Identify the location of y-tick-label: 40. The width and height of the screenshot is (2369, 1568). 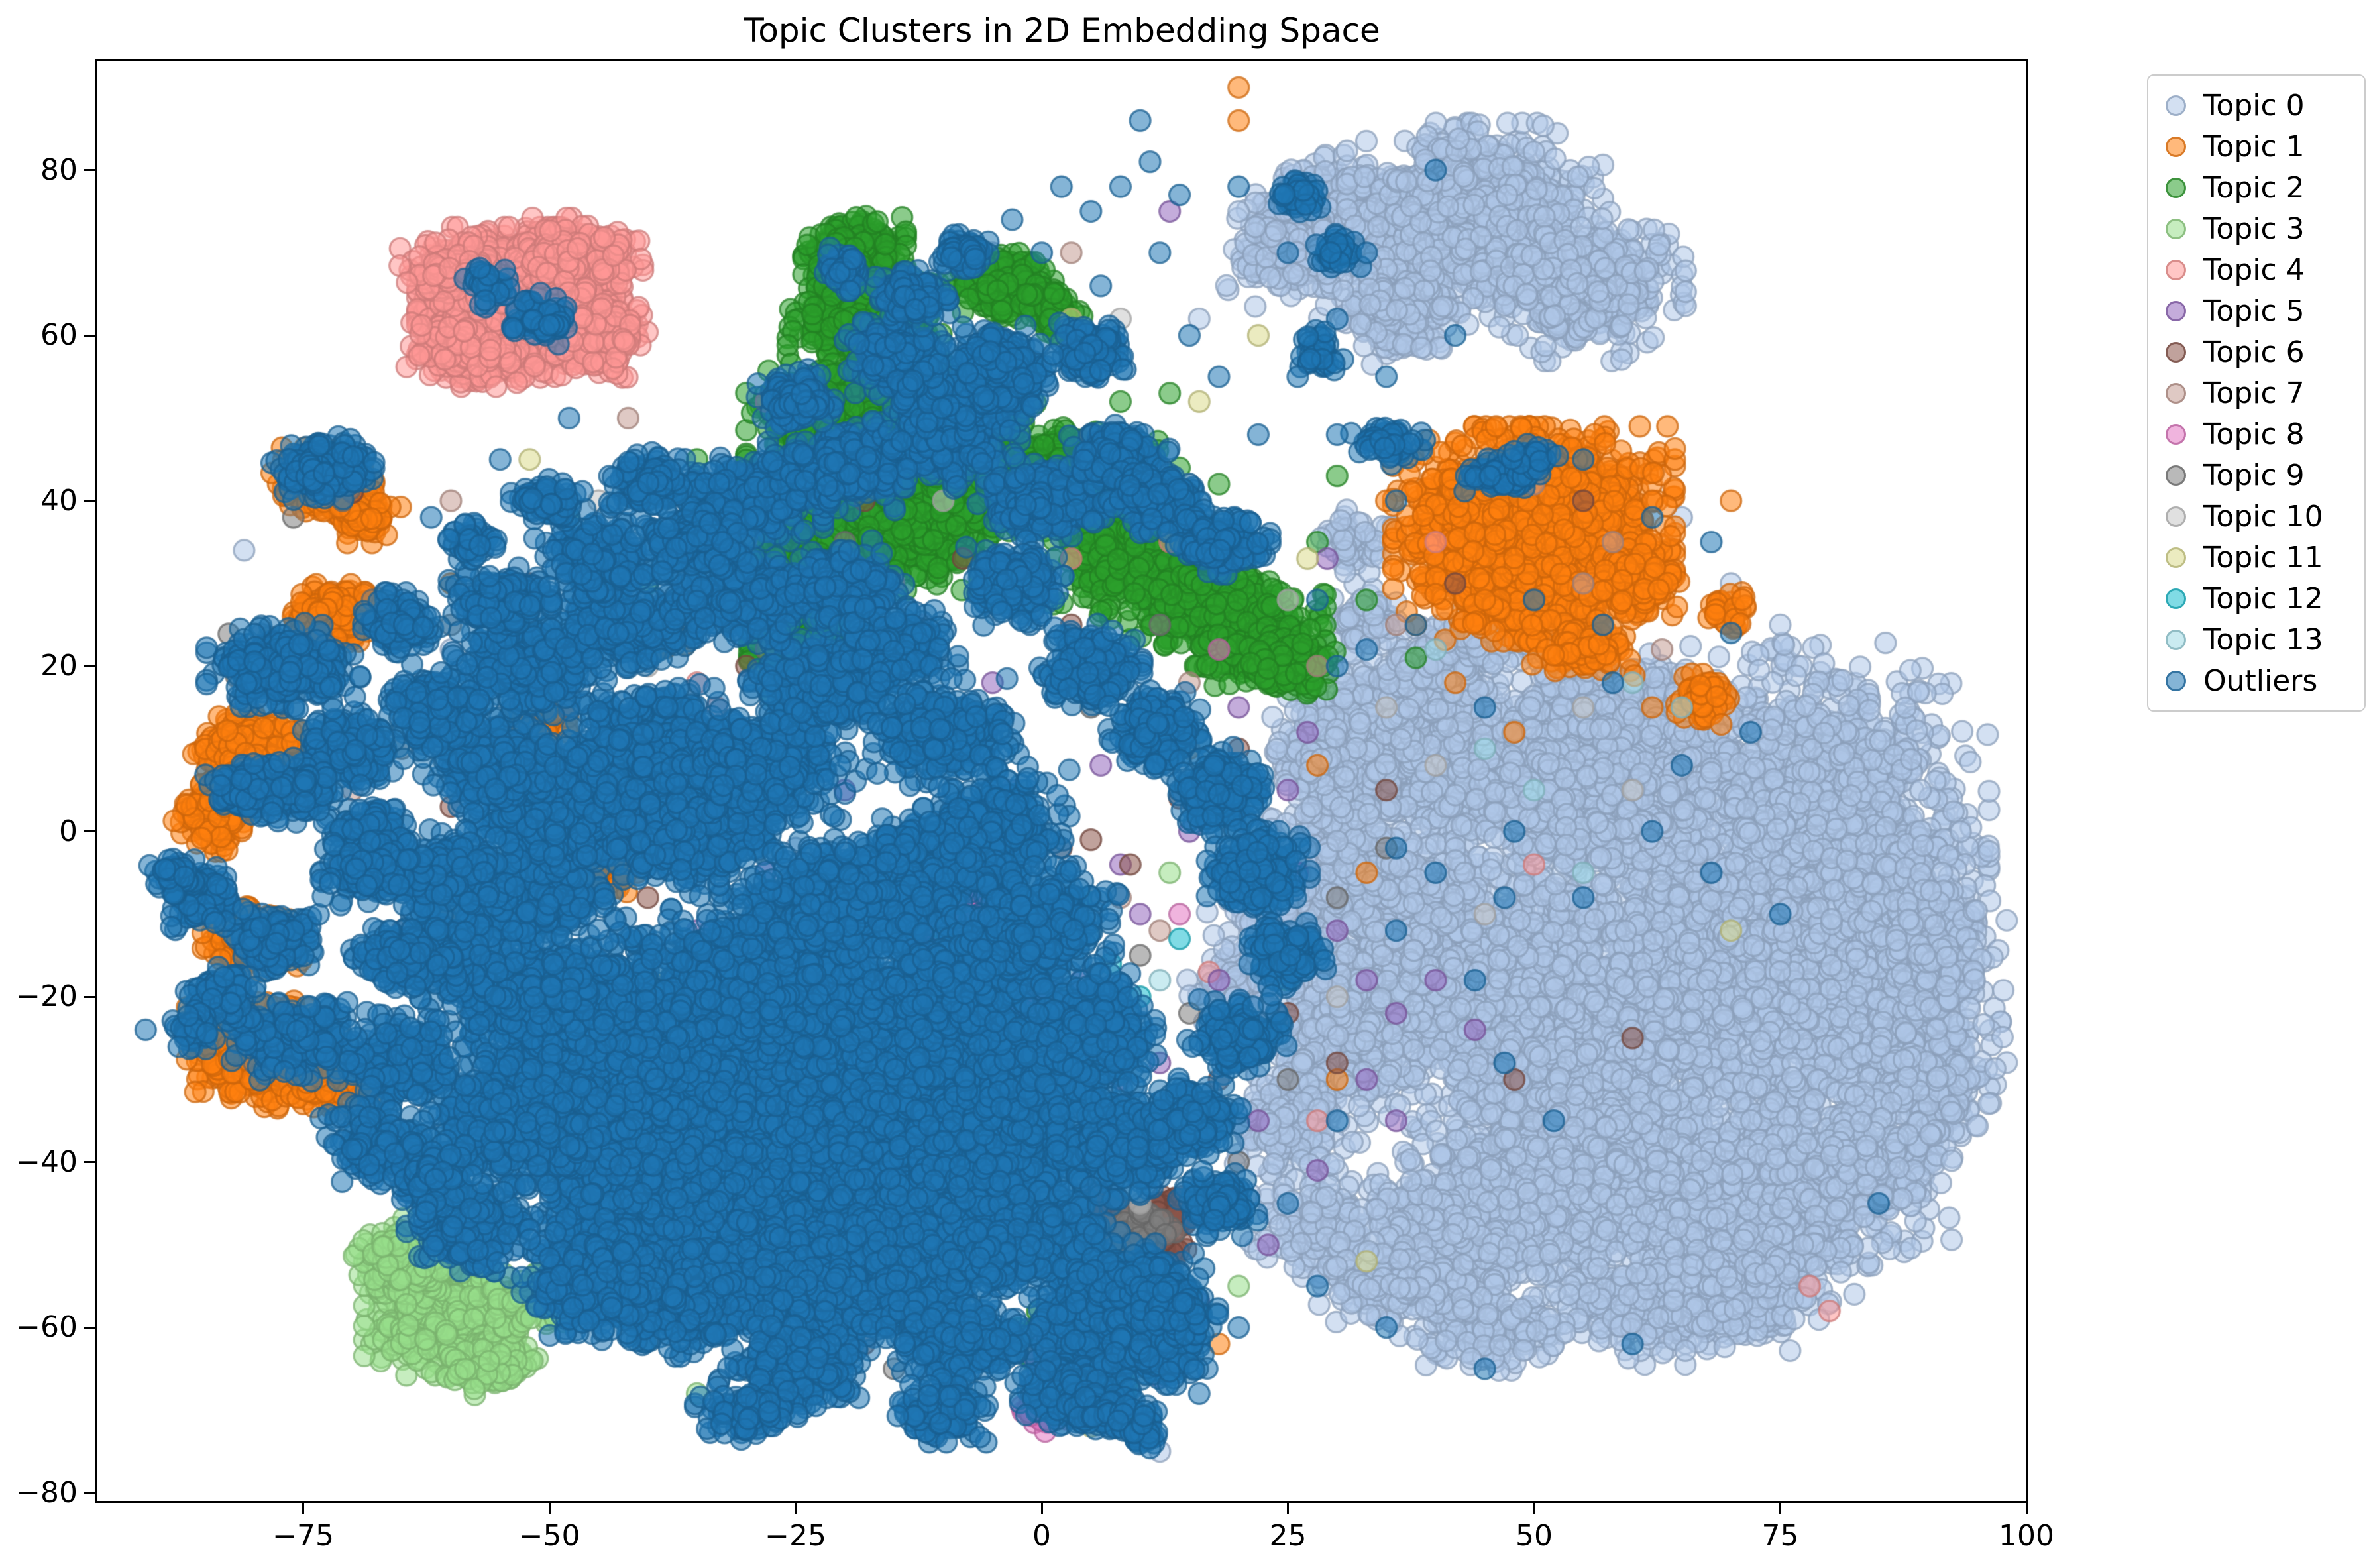
(59, 501).